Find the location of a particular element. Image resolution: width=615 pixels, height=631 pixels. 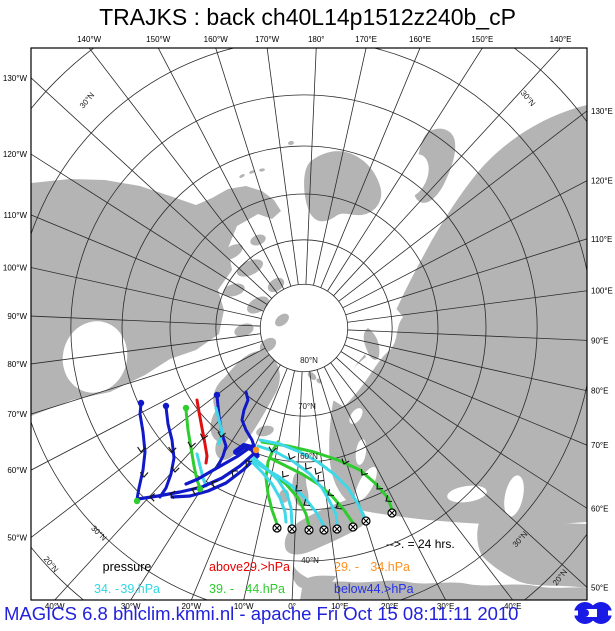

start-markers is located at coordinates (334, 521).